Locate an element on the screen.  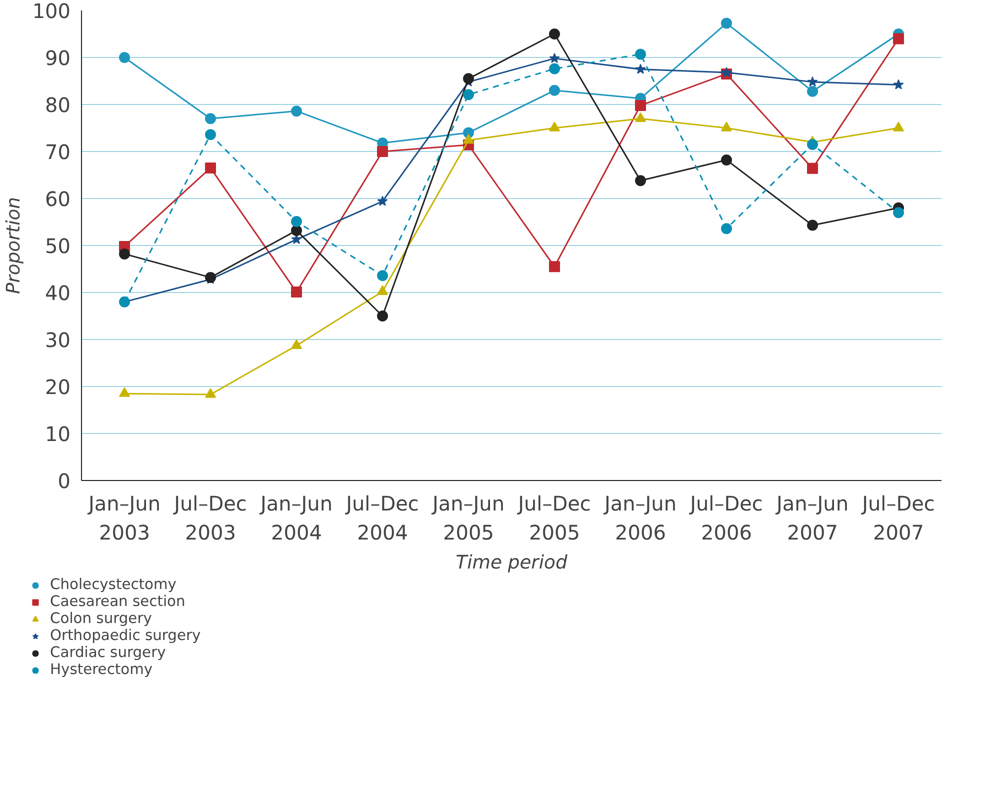
y-tick-label: 0 is located at coordinates (64, 481).